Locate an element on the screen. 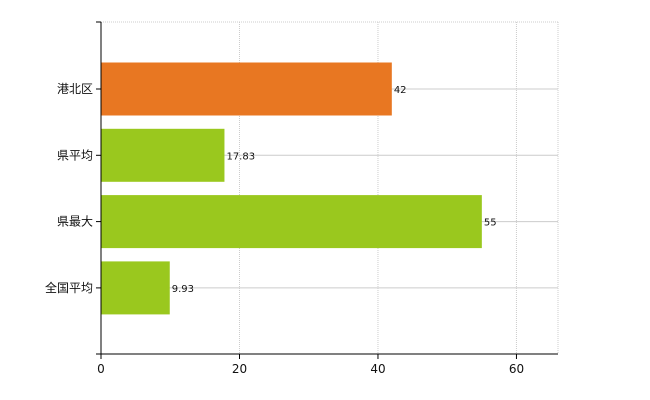  data-label-3: 55 is located at coordinates (490, 223).